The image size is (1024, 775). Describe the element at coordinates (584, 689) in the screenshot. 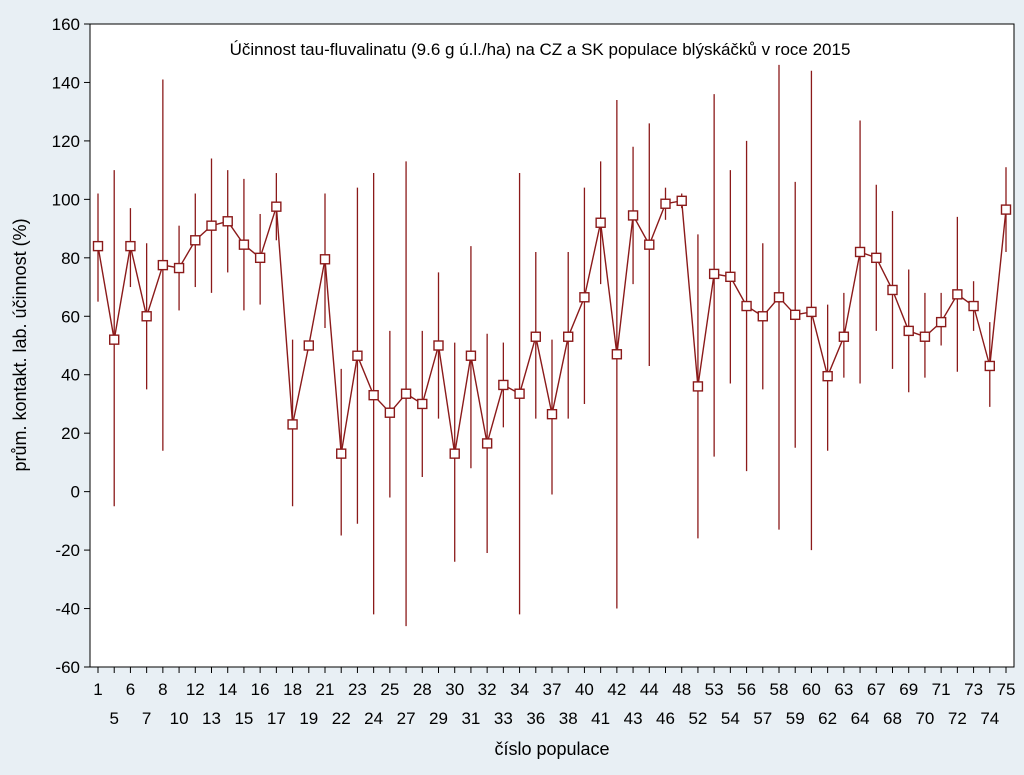

I see `x-tick-label: 40` at that location.